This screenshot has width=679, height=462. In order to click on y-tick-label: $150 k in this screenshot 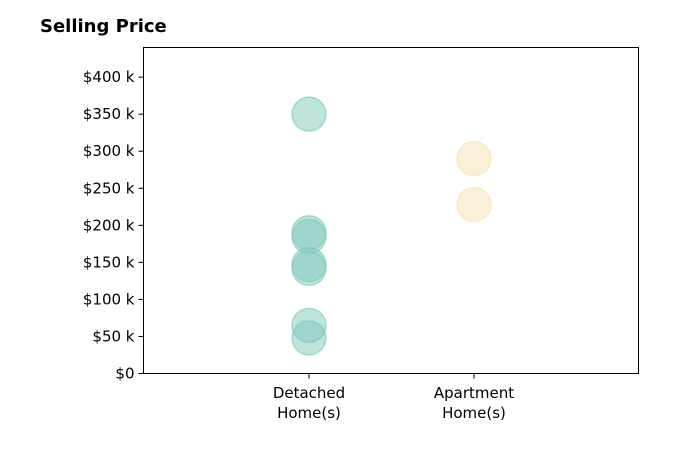, I will do `click(109, 262)`.